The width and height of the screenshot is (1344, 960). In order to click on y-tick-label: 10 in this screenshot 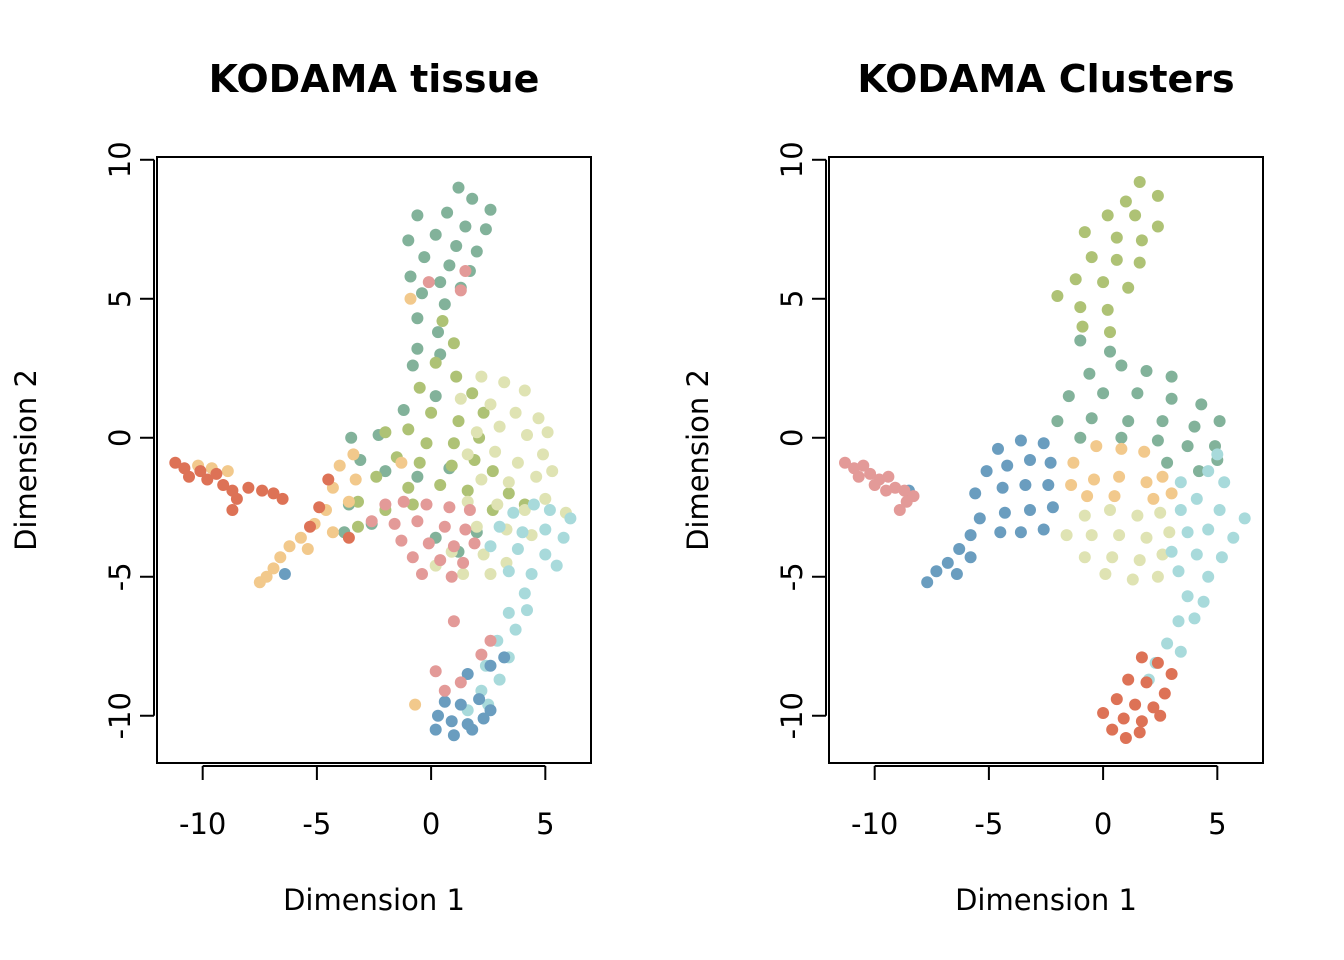, I will do `click(120, 159)`.